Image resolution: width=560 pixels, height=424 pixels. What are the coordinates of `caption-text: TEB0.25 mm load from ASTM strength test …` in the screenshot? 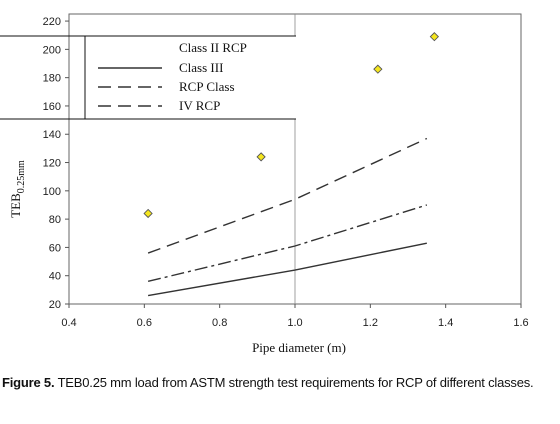 It's located at (294, 382).